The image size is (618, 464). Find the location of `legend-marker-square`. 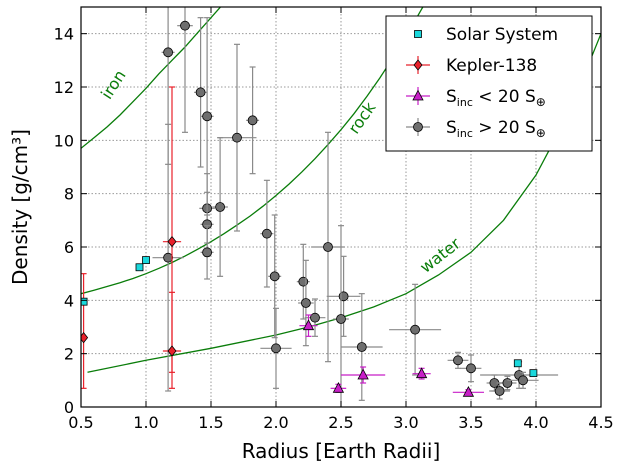

legend-marker-square is located at coordinates (418, 34).